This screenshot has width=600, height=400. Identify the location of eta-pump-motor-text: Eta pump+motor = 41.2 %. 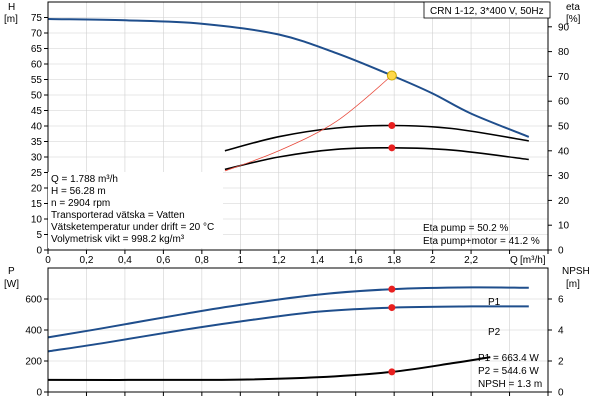
(481, 241).